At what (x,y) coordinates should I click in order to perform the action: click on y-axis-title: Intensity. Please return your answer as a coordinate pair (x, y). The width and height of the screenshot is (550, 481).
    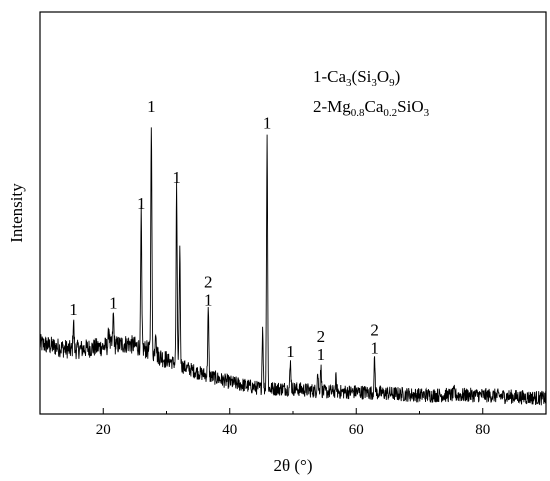
    Looking at the image, I should click on (16, 213).